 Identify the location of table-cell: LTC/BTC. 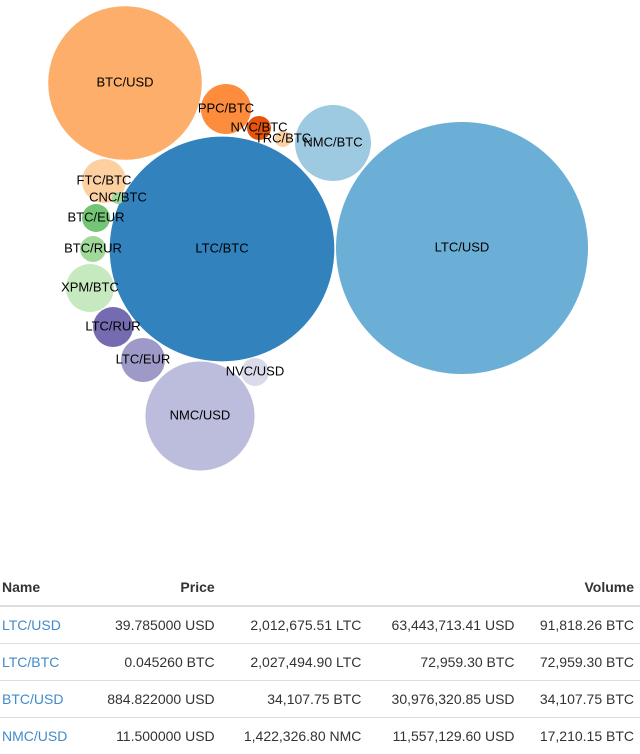
(43, 662).